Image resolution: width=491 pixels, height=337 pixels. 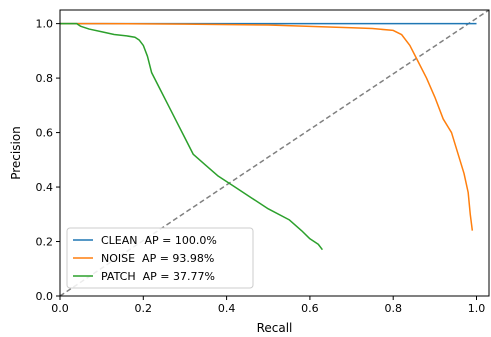 What do you see at coordinates (45, 242) in the screenshot?
I see `y-tick-label: 0.2` at bounding box center [45, 242].